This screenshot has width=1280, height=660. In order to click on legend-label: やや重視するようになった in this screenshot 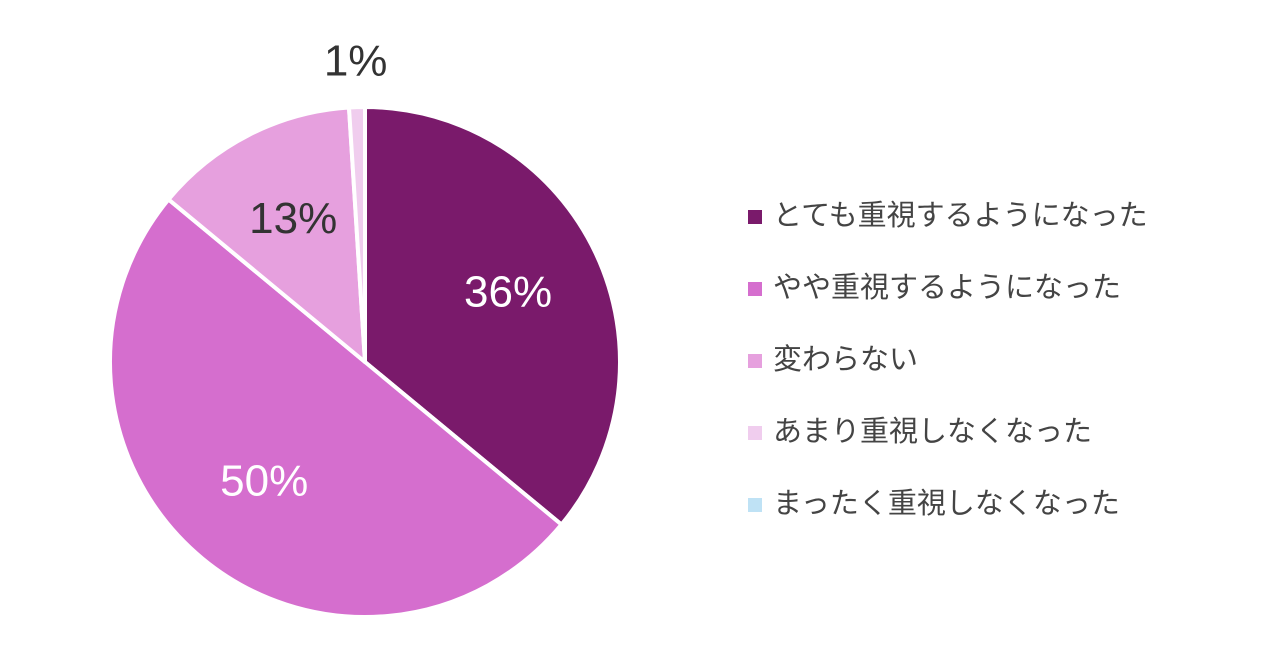, I will do `click(947, 287)`.